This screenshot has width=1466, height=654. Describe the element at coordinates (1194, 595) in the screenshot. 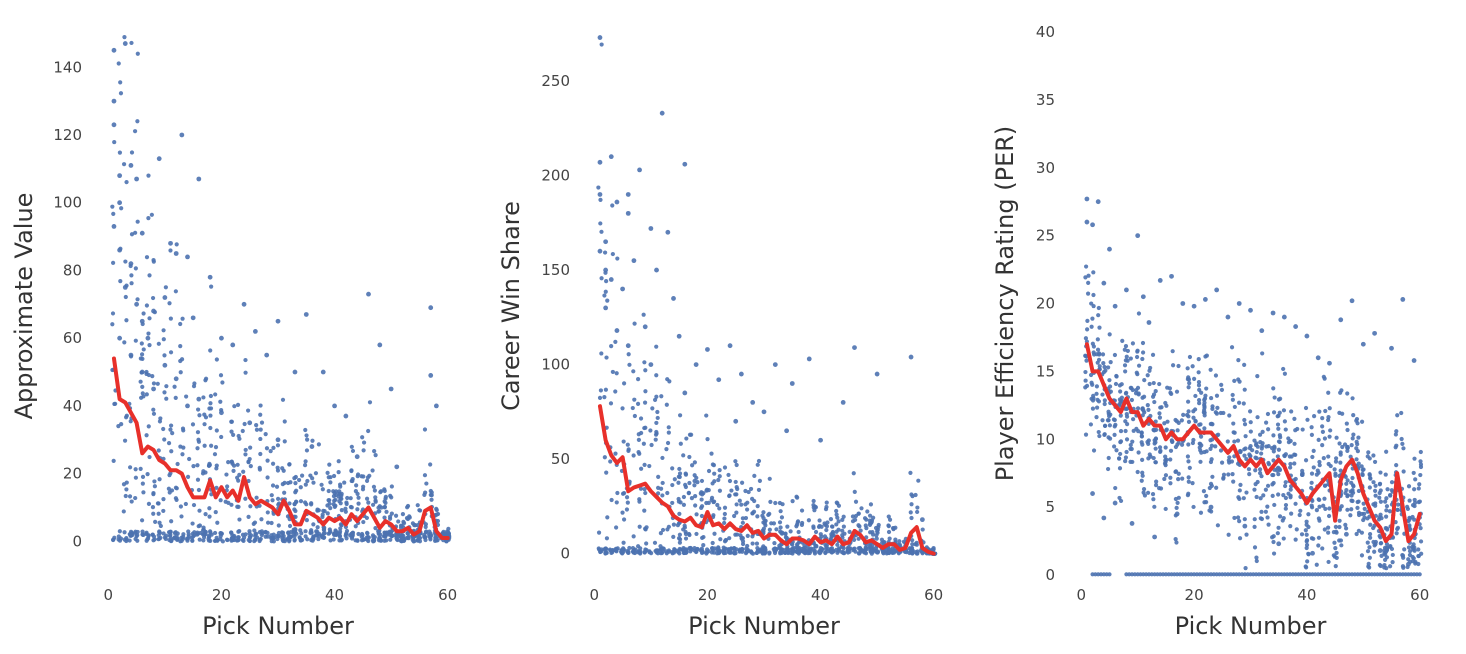

I see `x-tick-label: 20` at that location.